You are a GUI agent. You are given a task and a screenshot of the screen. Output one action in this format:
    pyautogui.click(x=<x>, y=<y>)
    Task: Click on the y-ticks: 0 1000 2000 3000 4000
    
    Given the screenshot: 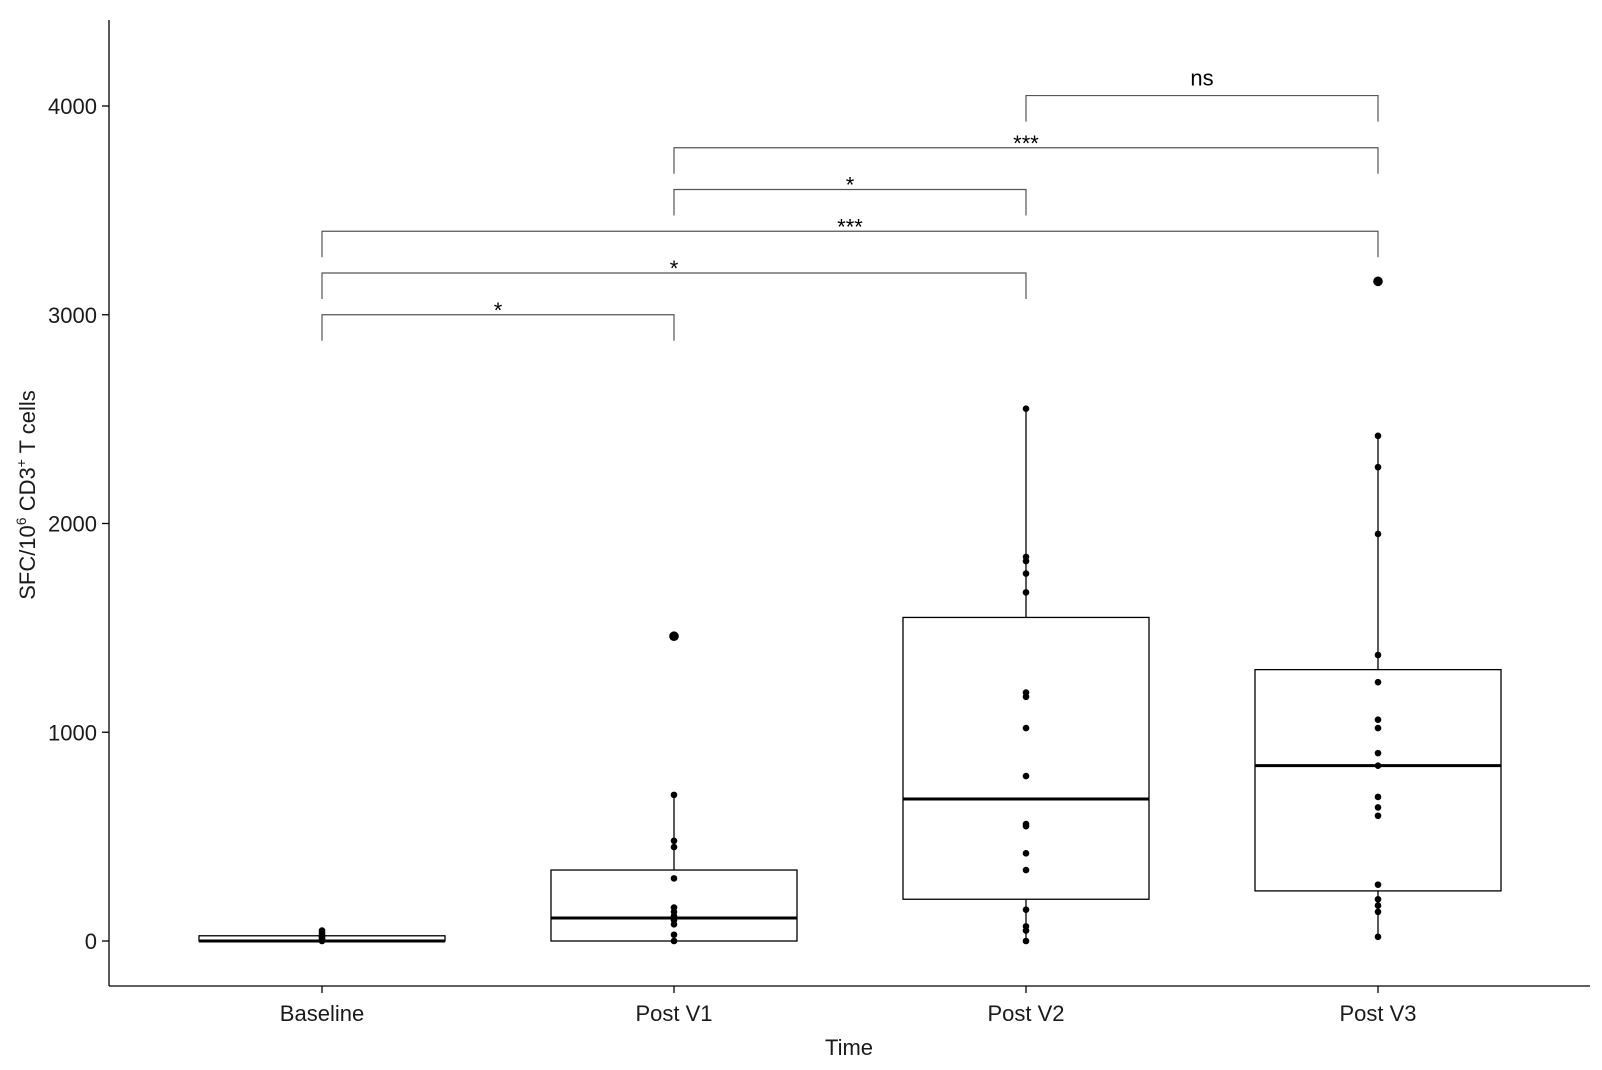 What is the action you would take?
    pyautogui.click(x=78, y=524)
    